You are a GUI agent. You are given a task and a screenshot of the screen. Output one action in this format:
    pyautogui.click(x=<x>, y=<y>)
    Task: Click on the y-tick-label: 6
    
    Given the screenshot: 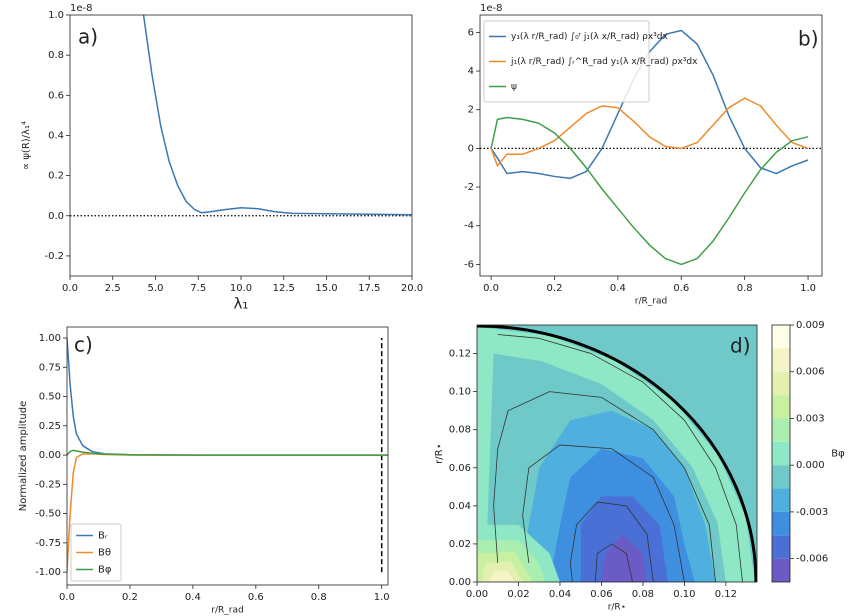 What is the action you would take?
    pyautogui.click(x=471, y=32)
    